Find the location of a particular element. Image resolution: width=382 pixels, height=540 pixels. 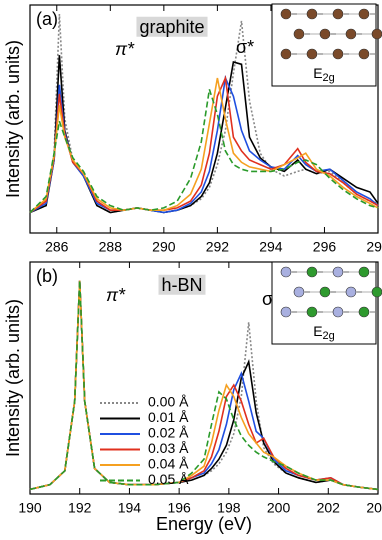

annotation: σ* is located at coordinates (245, 47).